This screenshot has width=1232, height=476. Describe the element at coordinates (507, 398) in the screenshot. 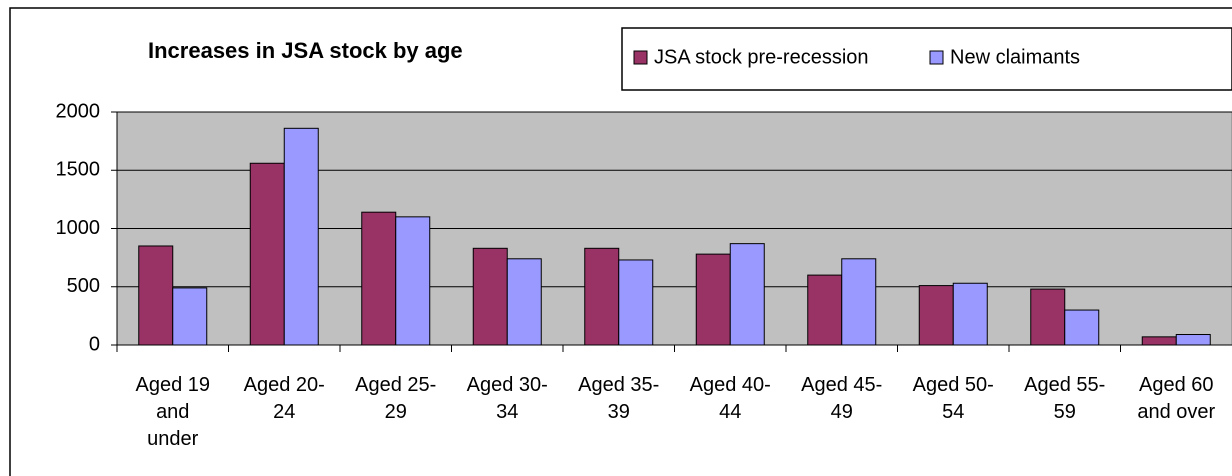

I see `x-tick-label: Aged 30-34` at that location.